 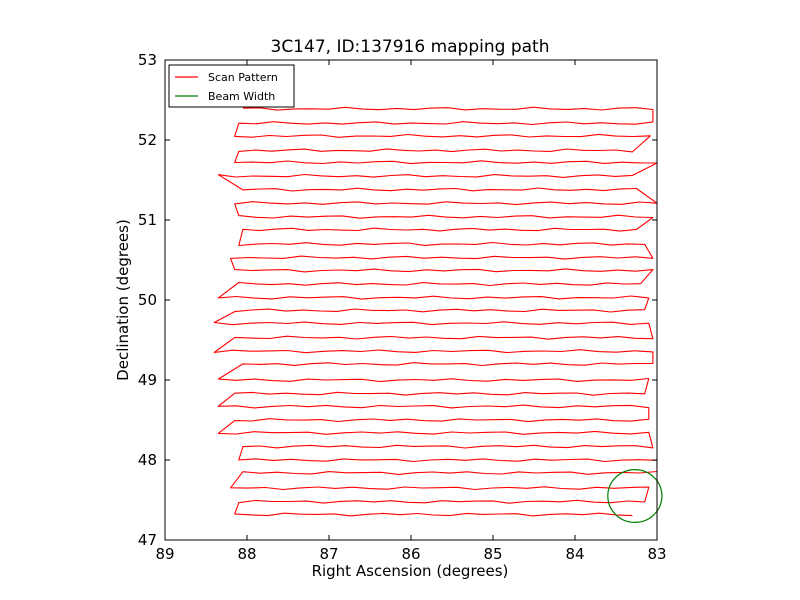 I want to click on x-tick-label: 85, so click(x=492, y=554).